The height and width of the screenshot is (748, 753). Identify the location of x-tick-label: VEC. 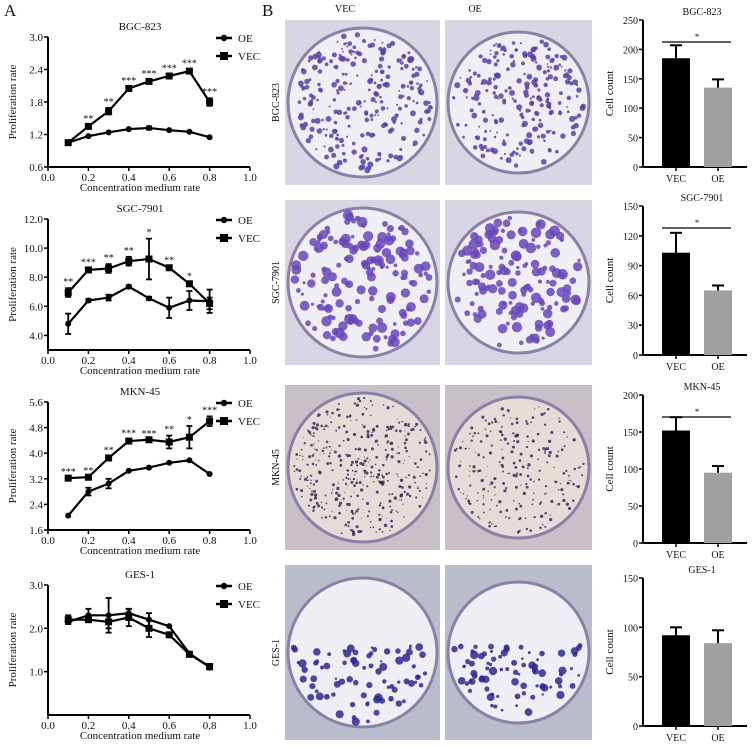
(676, 179).